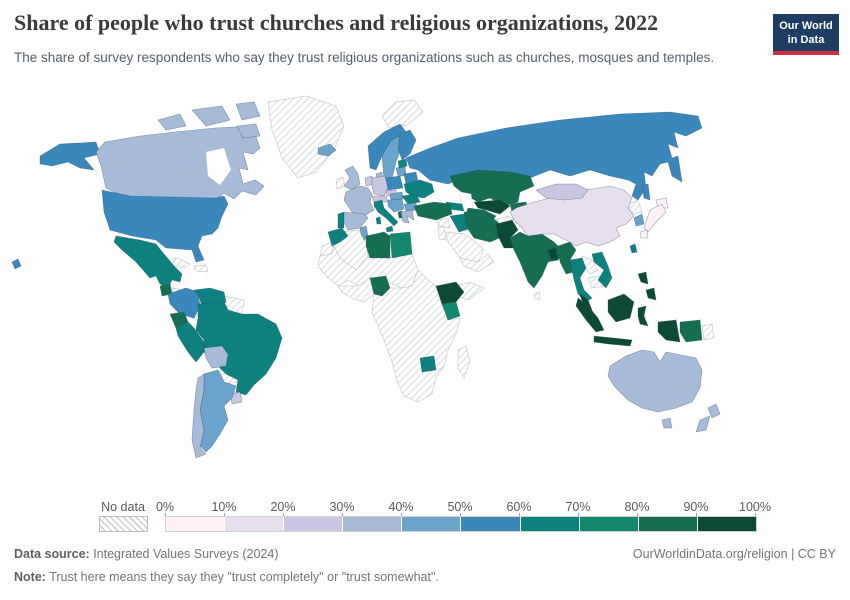 This screenshot has width=850, height=600. Describe the element at coordinates (396, 196) in the screenshot. I see `country-hungary-slovakia` at that location.